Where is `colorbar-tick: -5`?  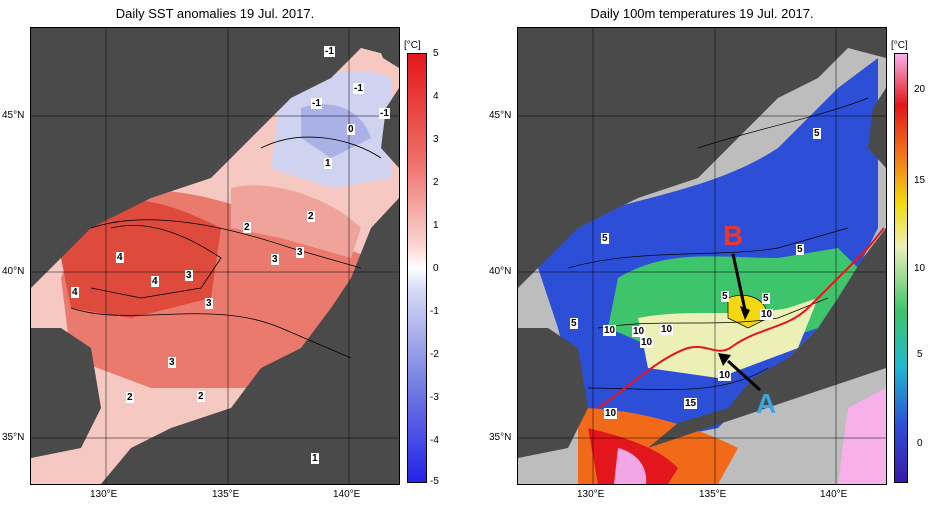 colorbar-tick: -5 is located at coordinates (434, 481).